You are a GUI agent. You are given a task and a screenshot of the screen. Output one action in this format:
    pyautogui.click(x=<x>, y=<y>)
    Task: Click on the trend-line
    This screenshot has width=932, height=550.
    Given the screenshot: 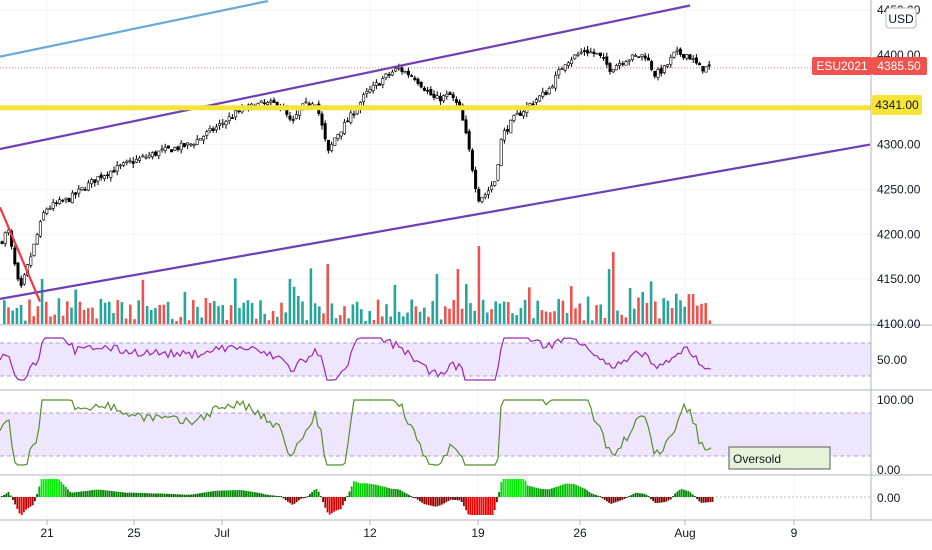 What is the action you would take?
    pyautogui.click(x=134, y=29)
    